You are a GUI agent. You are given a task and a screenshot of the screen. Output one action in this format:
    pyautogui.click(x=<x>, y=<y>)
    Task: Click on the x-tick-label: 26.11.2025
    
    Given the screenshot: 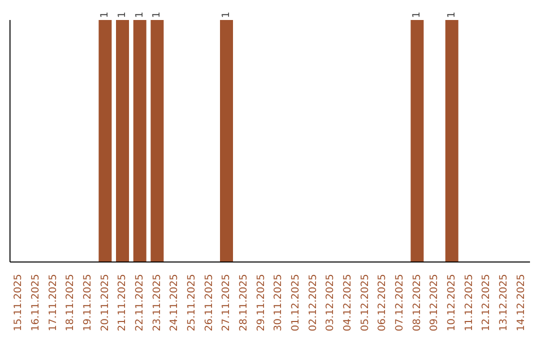 What is the action you would take?
    pyautogui.click(x=209, y=303)
    